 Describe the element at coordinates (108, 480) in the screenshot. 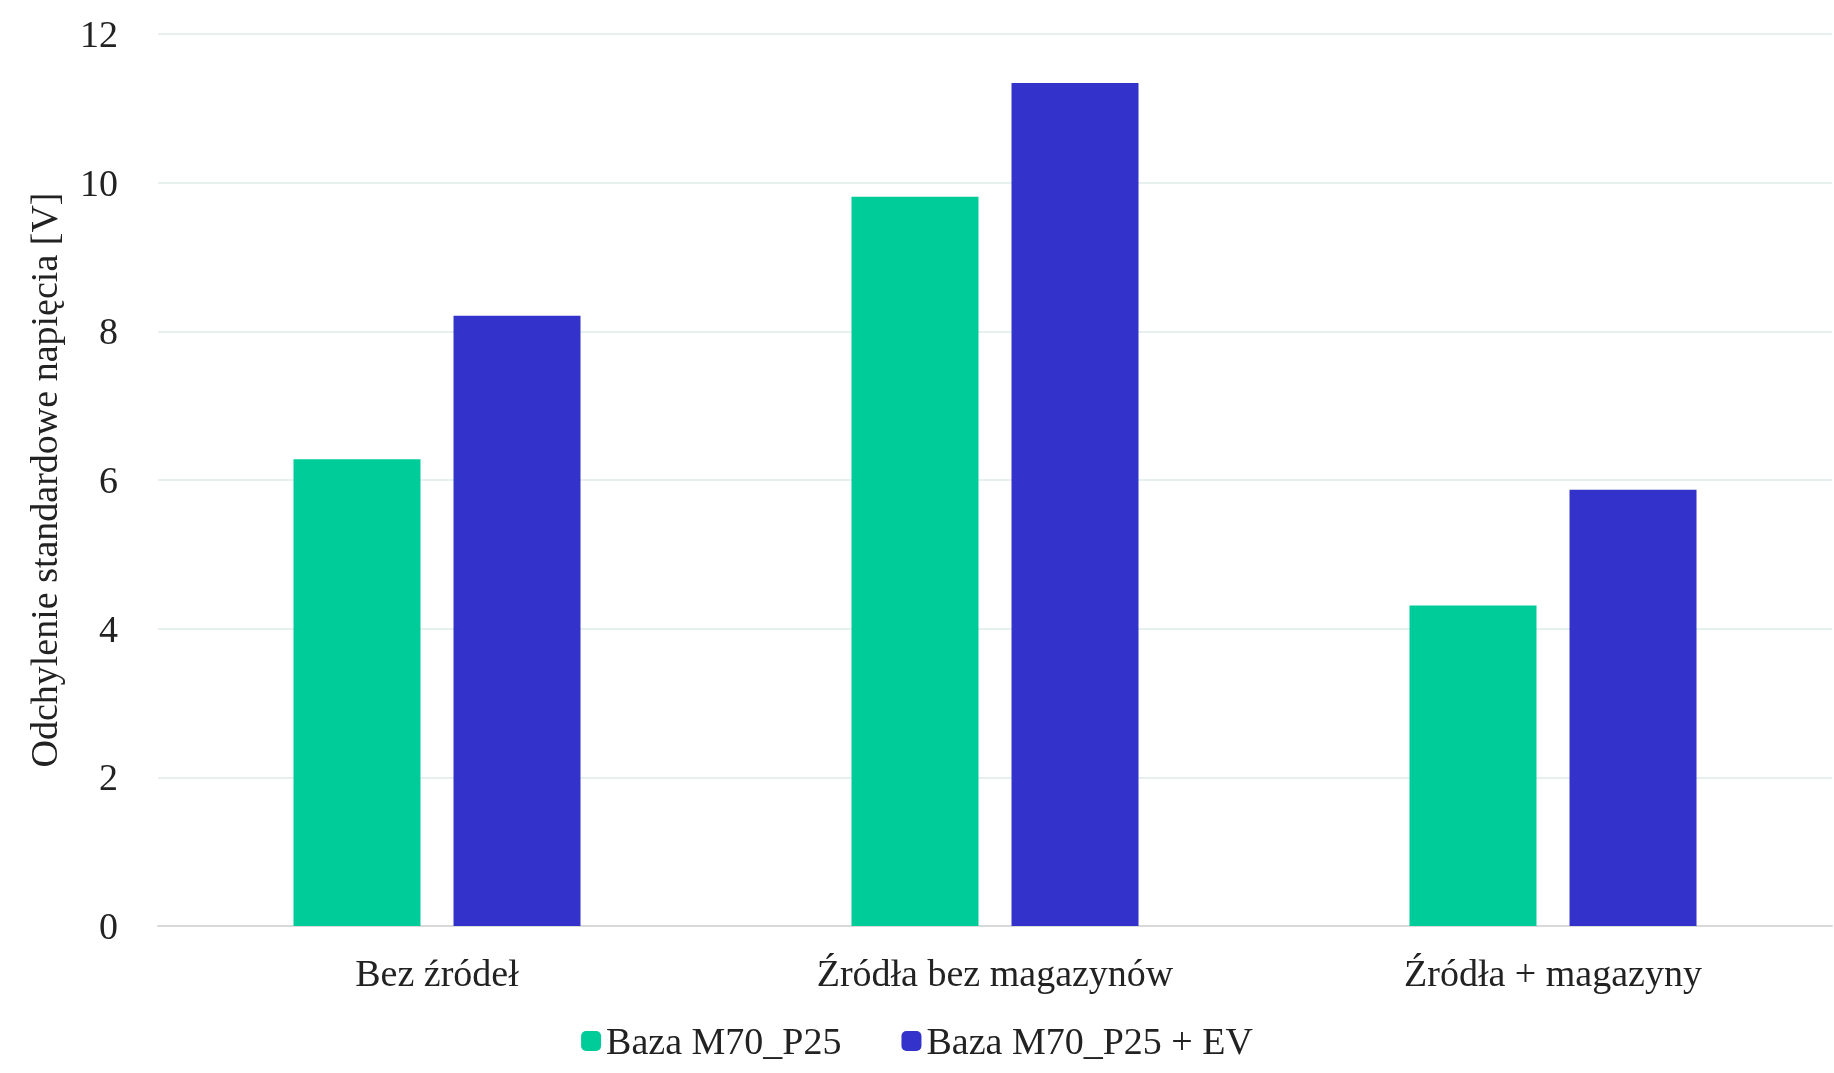

I see `y-tick-label: 6` at that location.